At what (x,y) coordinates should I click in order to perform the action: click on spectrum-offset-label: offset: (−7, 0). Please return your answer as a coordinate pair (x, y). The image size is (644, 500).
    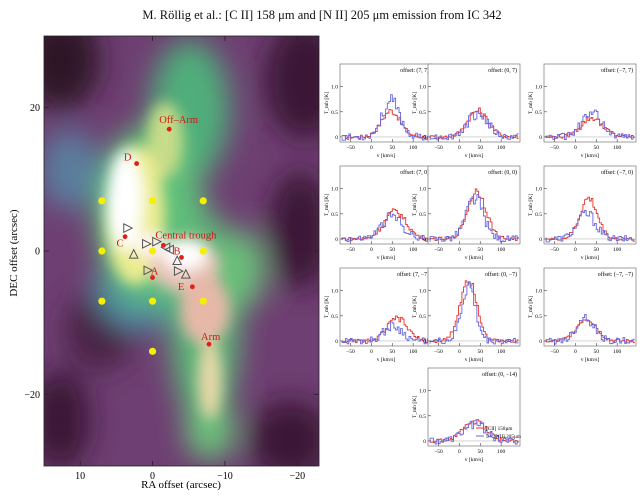
    Looking at the image, I should click on (617, 172).